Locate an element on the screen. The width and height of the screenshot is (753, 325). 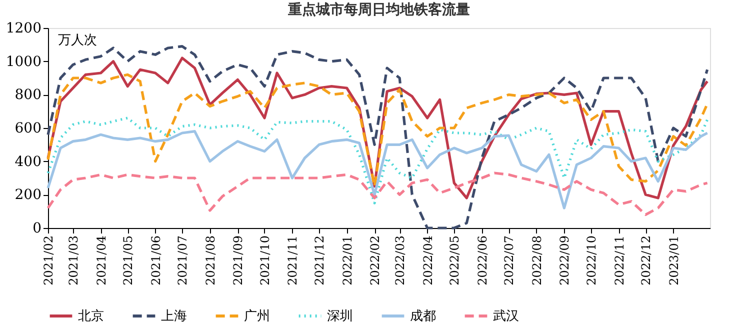
x-tick-label: 2021/08 is located at coordinates (210, 261).